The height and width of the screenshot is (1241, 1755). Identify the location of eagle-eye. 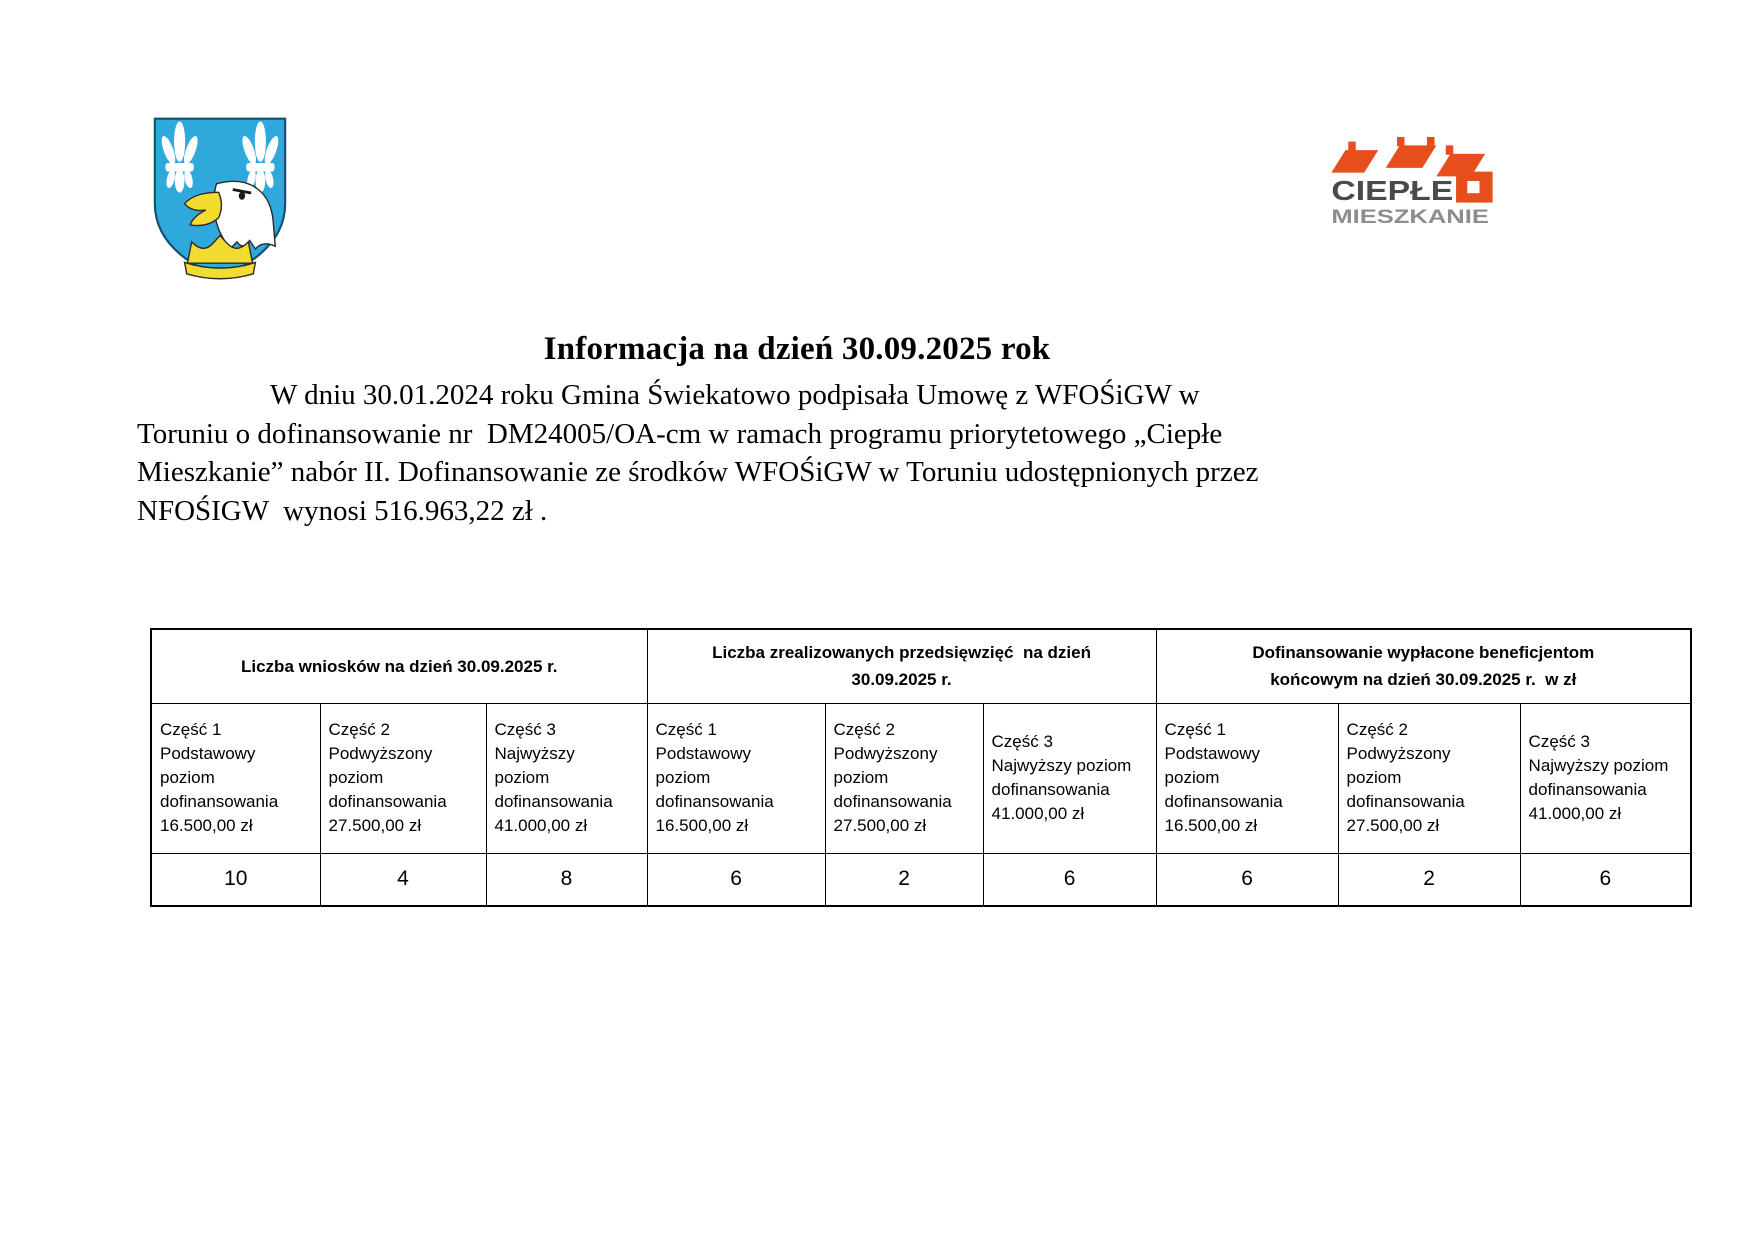
(242, 195).